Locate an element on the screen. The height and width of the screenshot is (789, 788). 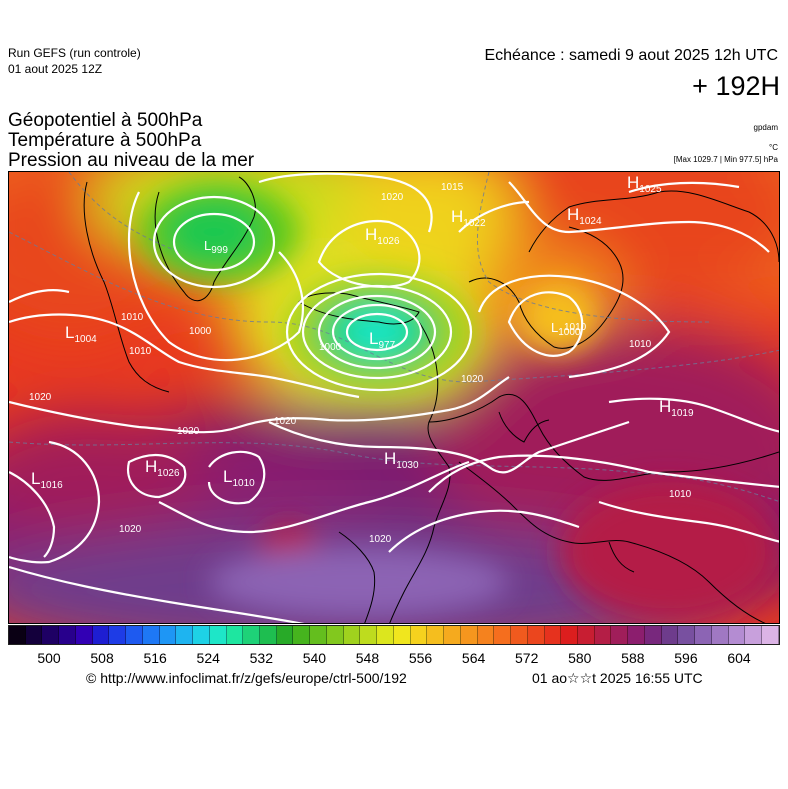
colorbar-tick-label: 580 is located at coordinates (580, 658).